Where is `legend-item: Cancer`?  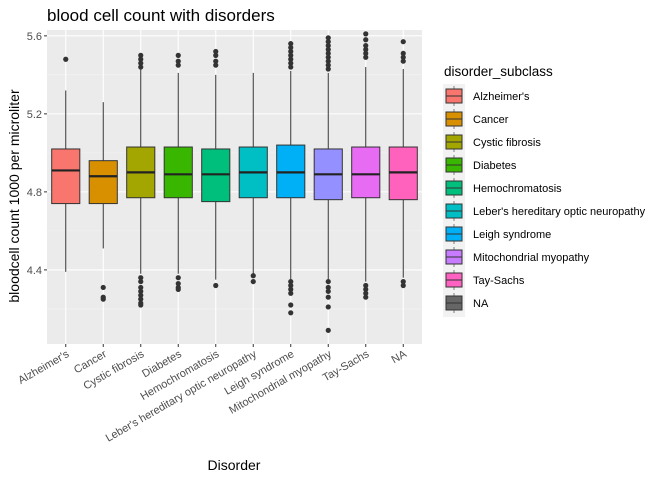 legend-item: Cancer is located at coordinates (477, 119).